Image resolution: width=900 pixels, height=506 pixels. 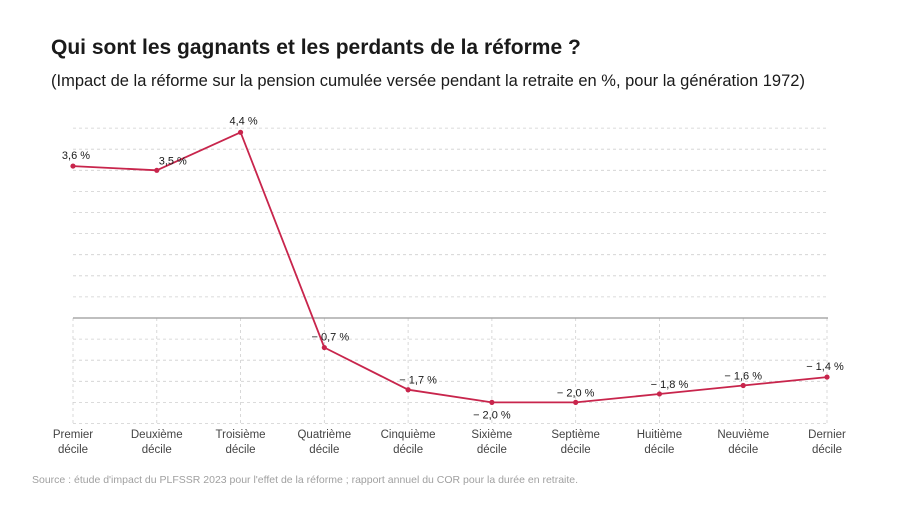 What do you see at coordinates (659, 442) in the screenshot?
I see `x-tick-label: Huitième décile` at bounding box center [659, 442].